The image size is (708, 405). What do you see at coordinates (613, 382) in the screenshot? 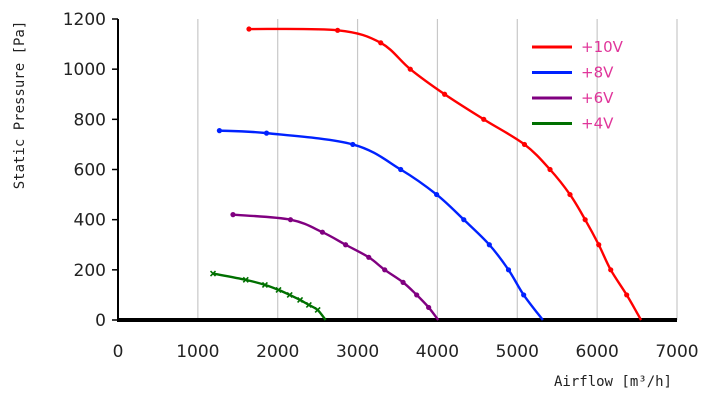
I see `x-axis-title: Airflow [m³/h]` at bounding box center [613, 382].